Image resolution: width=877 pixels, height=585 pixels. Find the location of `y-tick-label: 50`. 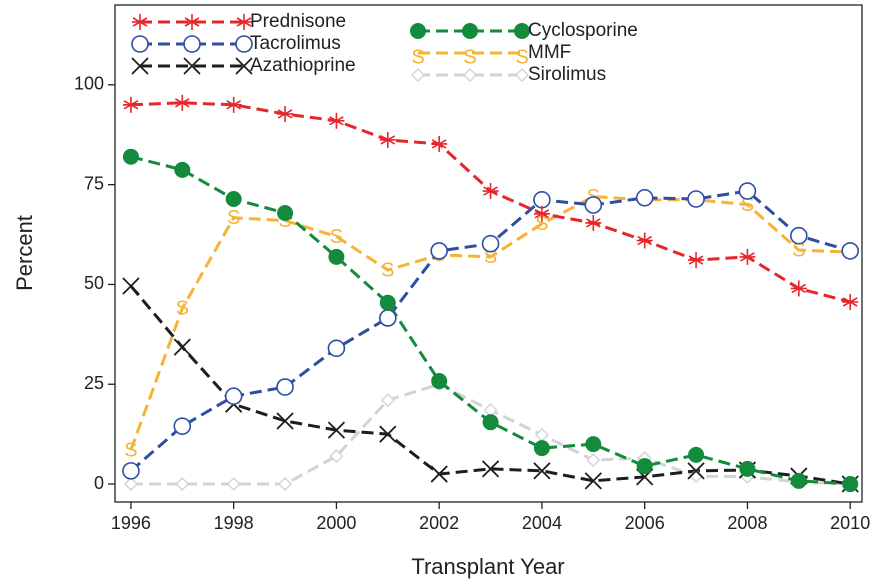

y-tick-label: 50 is located at coordinates (94, 283).